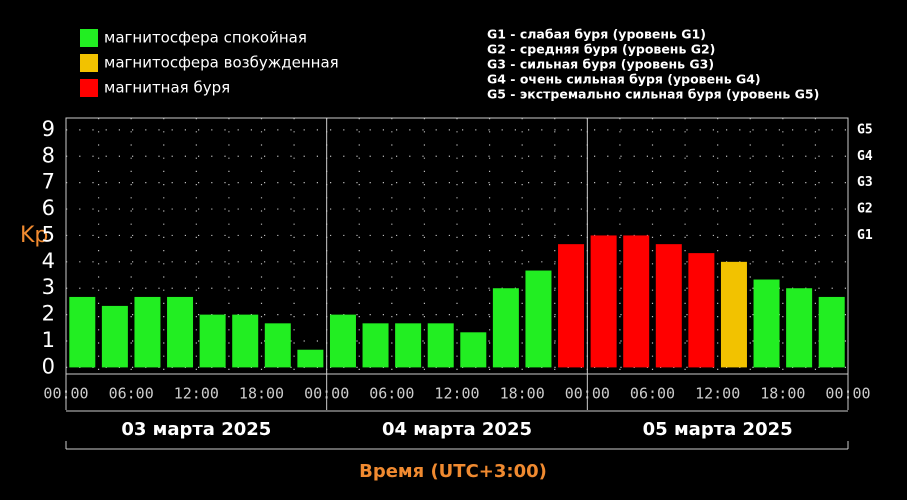 The height and width of the screenshot is (500, 907). I want to click on y2-tick-label: G5, so click(865, 129).